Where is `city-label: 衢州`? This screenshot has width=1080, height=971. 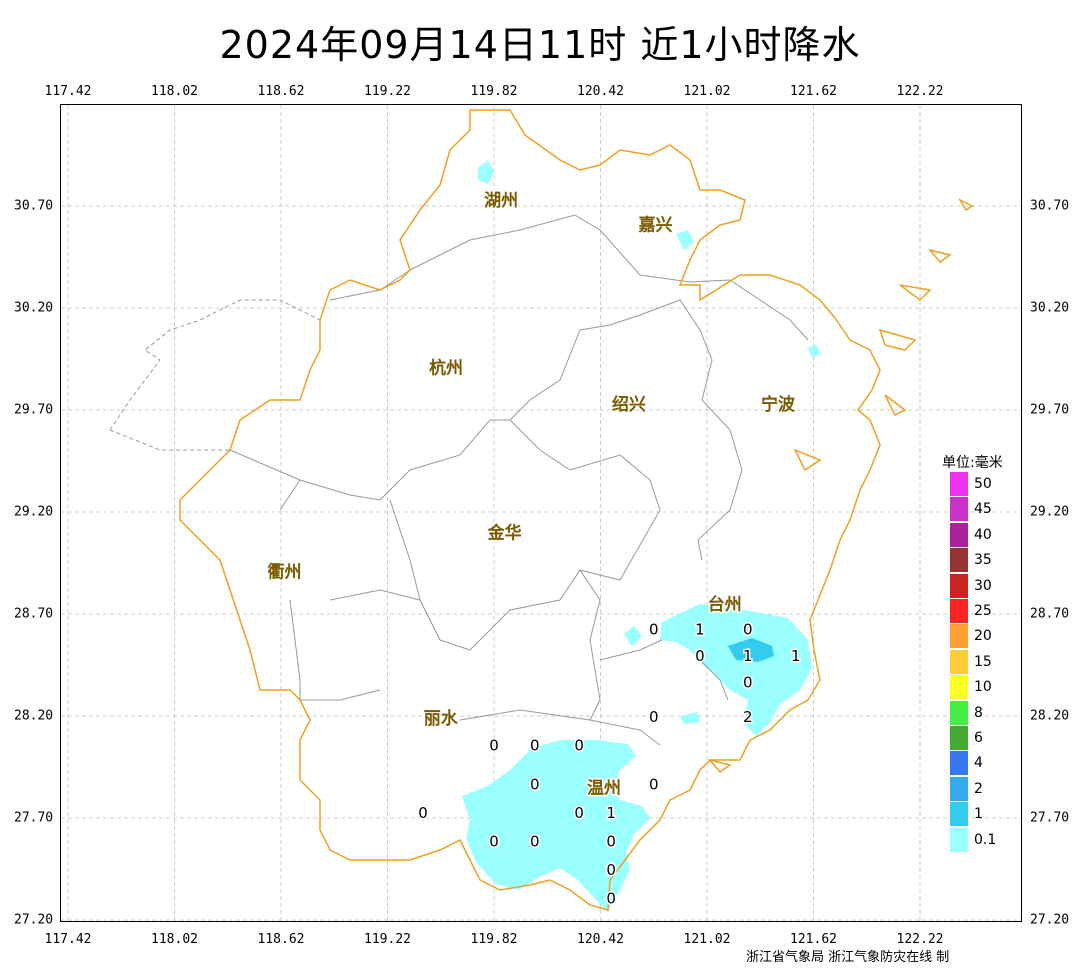 city-label: 衢州 is located at coordinates (285, 571).